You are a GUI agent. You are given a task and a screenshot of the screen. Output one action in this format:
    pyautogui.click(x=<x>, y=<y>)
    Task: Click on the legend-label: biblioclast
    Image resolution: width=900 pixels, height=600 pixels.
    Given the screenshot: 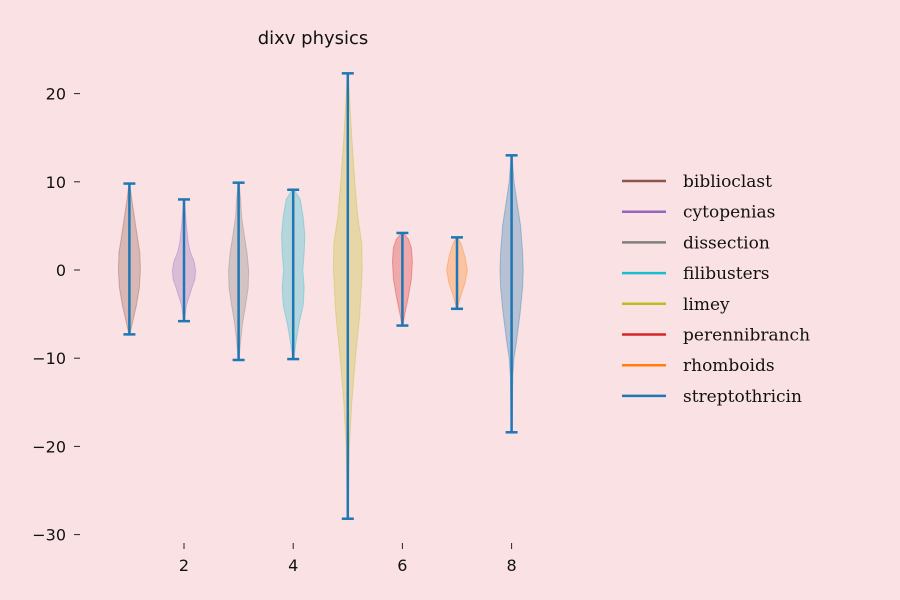 What is the action you would take?
    pyautogui.click(x=727, y=182)
    